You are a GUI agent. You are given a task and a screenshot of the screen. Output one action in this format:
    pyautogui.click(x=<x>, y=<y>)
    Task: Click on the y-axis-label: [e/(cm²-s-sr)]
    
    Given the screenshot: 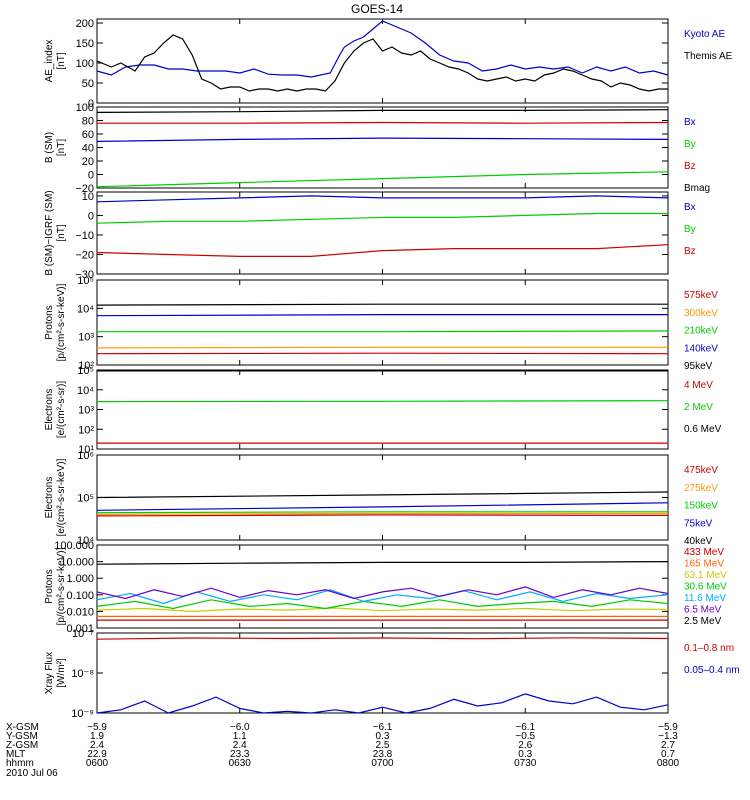 What is the action you would take?
    pyautogui.click(x=61, y=409)
    